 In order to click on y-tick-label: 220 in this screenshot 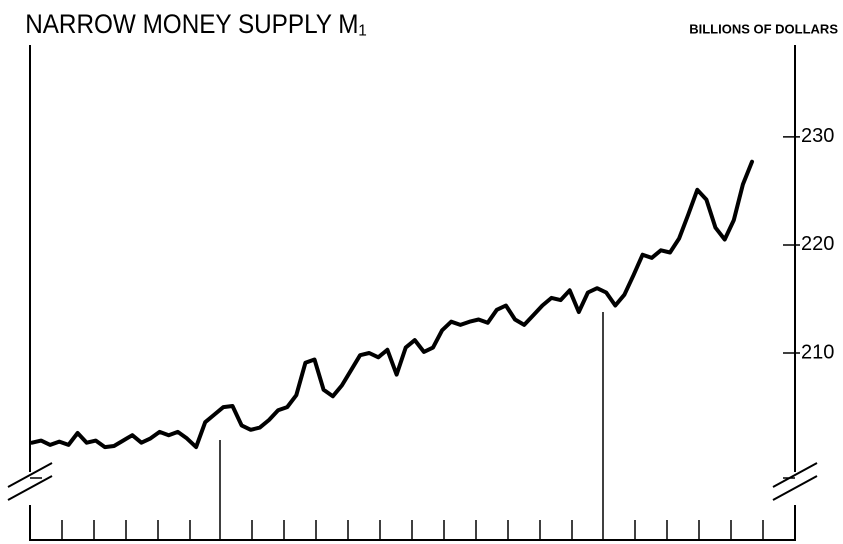, I will do `click(817, 244)`.